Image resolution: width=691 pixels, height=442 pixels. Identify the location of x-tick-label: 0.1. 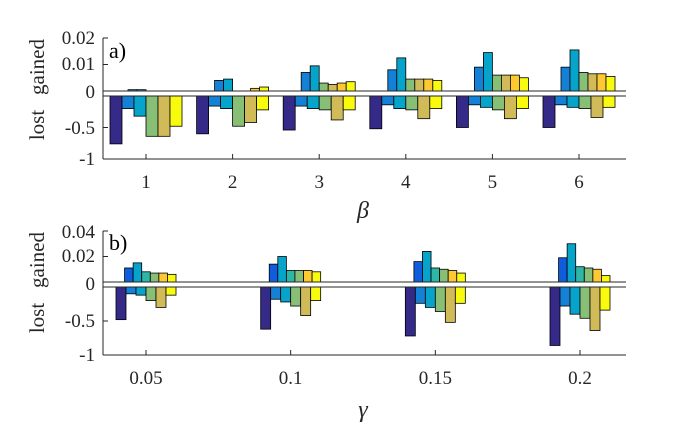
(291, 378).